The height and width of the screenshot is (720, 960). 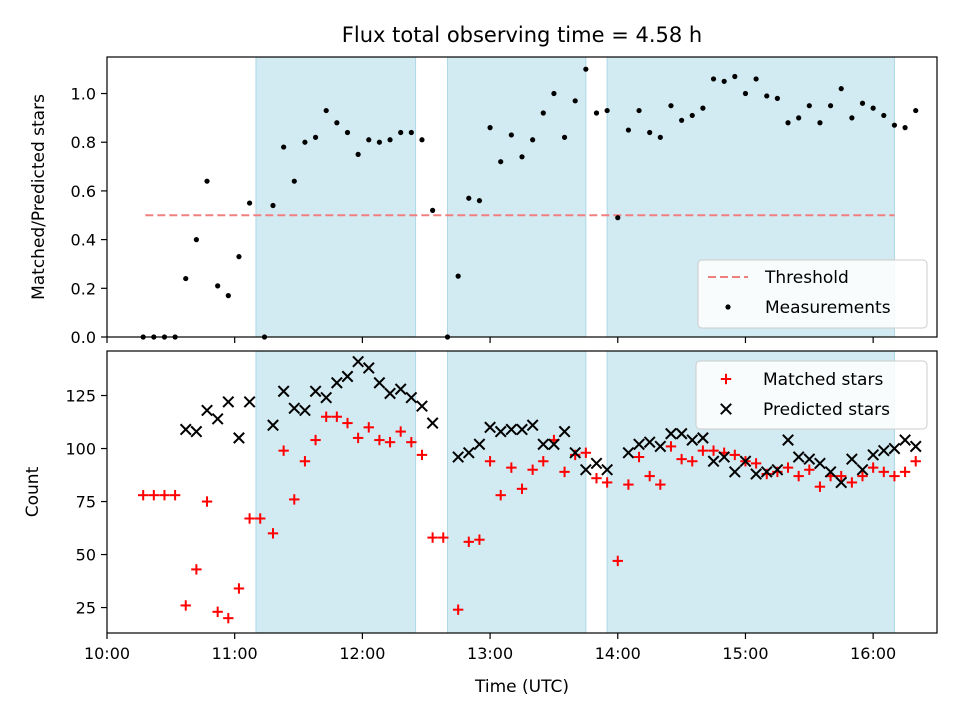 What do you see at coordinates (522, 35) in the screenshot?
I see `chart-title: Flux total observing time = 4.58 h` at bounding box center [522, 35].